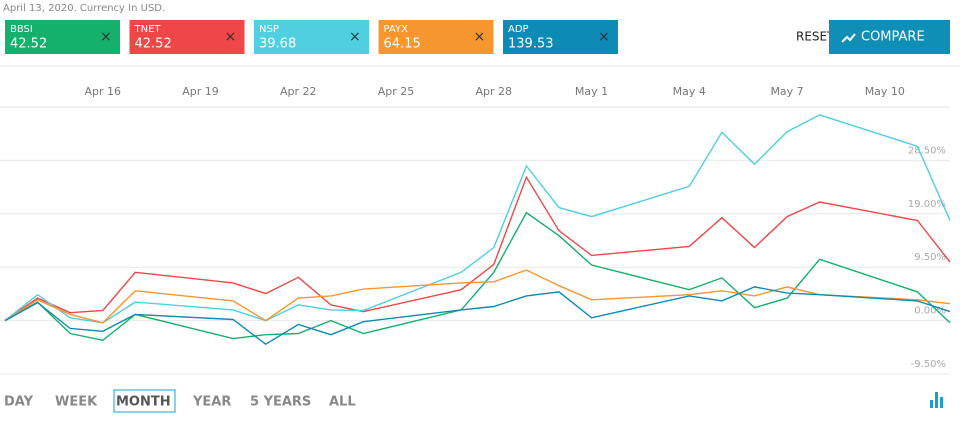 This screenshot has width=960, height=424. I want to click on reset-button: RESET, so click(815, 37).